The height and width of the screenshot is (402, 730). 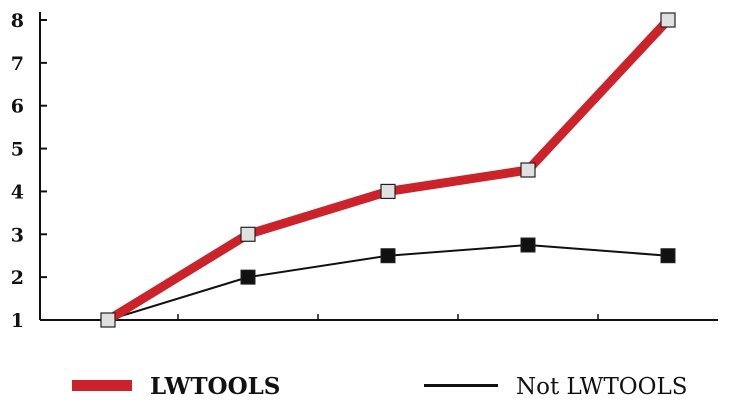 What do you see at coordinates (380, 386) in the screenshot?
I see `legend: LWTOOLS Not LWTOOLS` at bounding box center [380, 386].